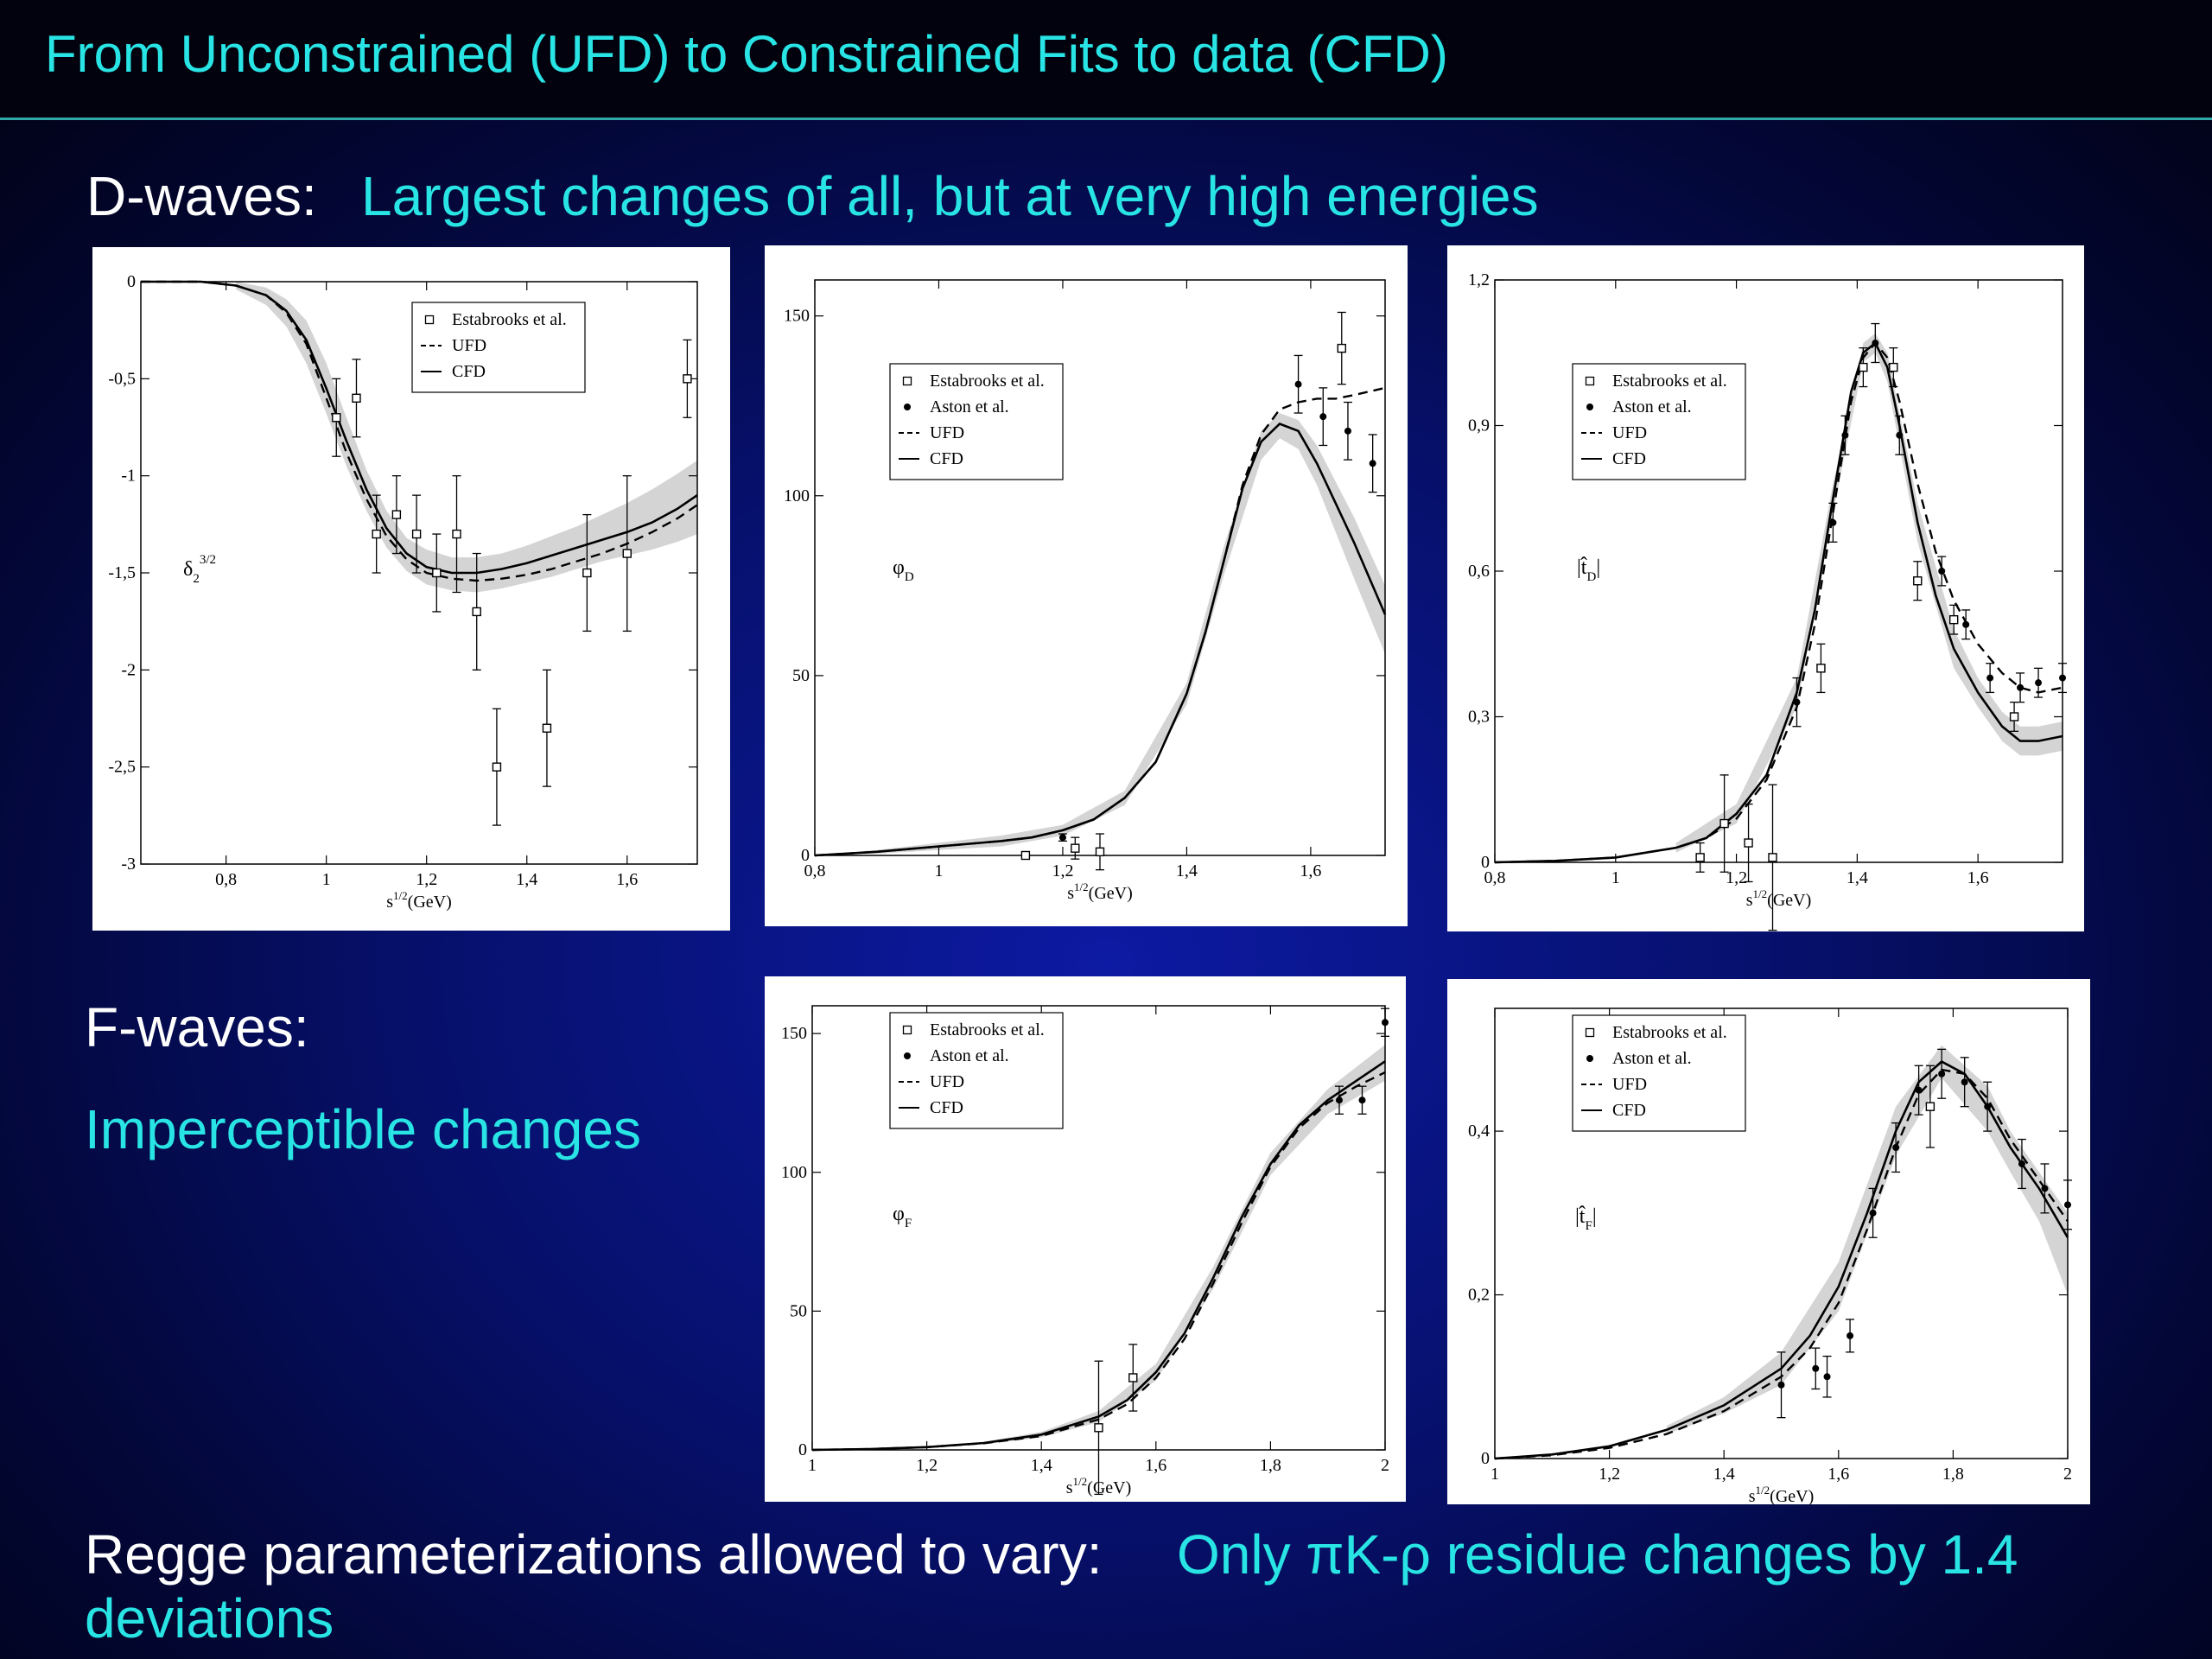  What do you see at coordinates (1479, 425) in the screenshot?
I see `y-tick-label: 0,9` at bounding box center [1479, 425].